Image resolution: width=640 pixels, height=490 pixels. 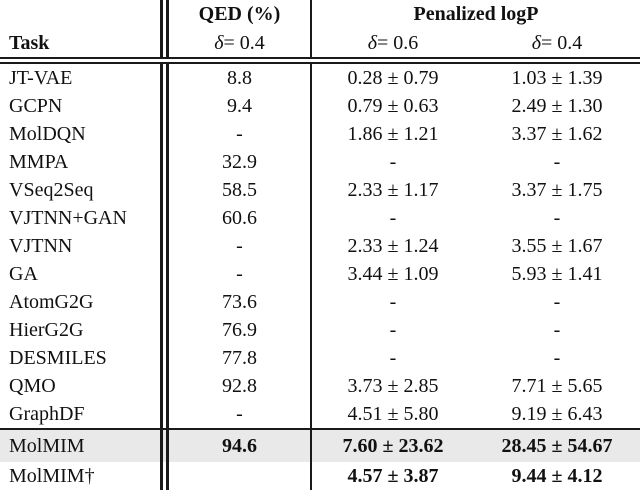 I want to click on task-cell: DESMILES, so click(x=58, y=357).